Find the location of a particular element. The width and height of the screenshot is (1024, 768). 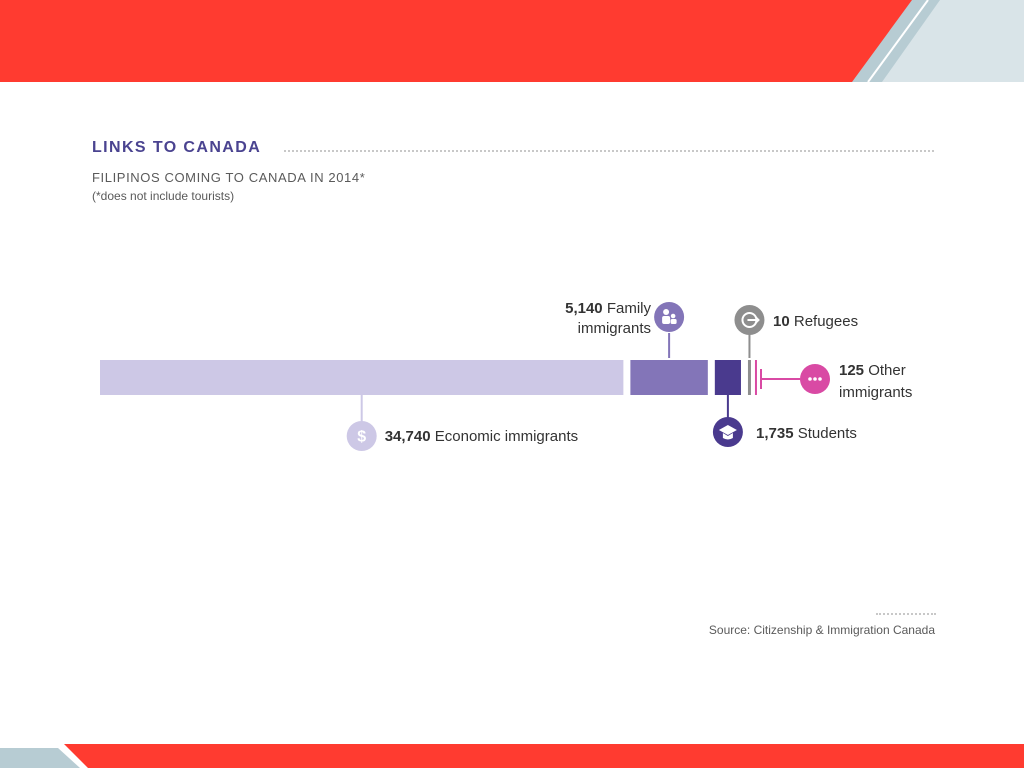

label-economic-text: 34,740 Economic immigrants is located at coordinates (481, 436).